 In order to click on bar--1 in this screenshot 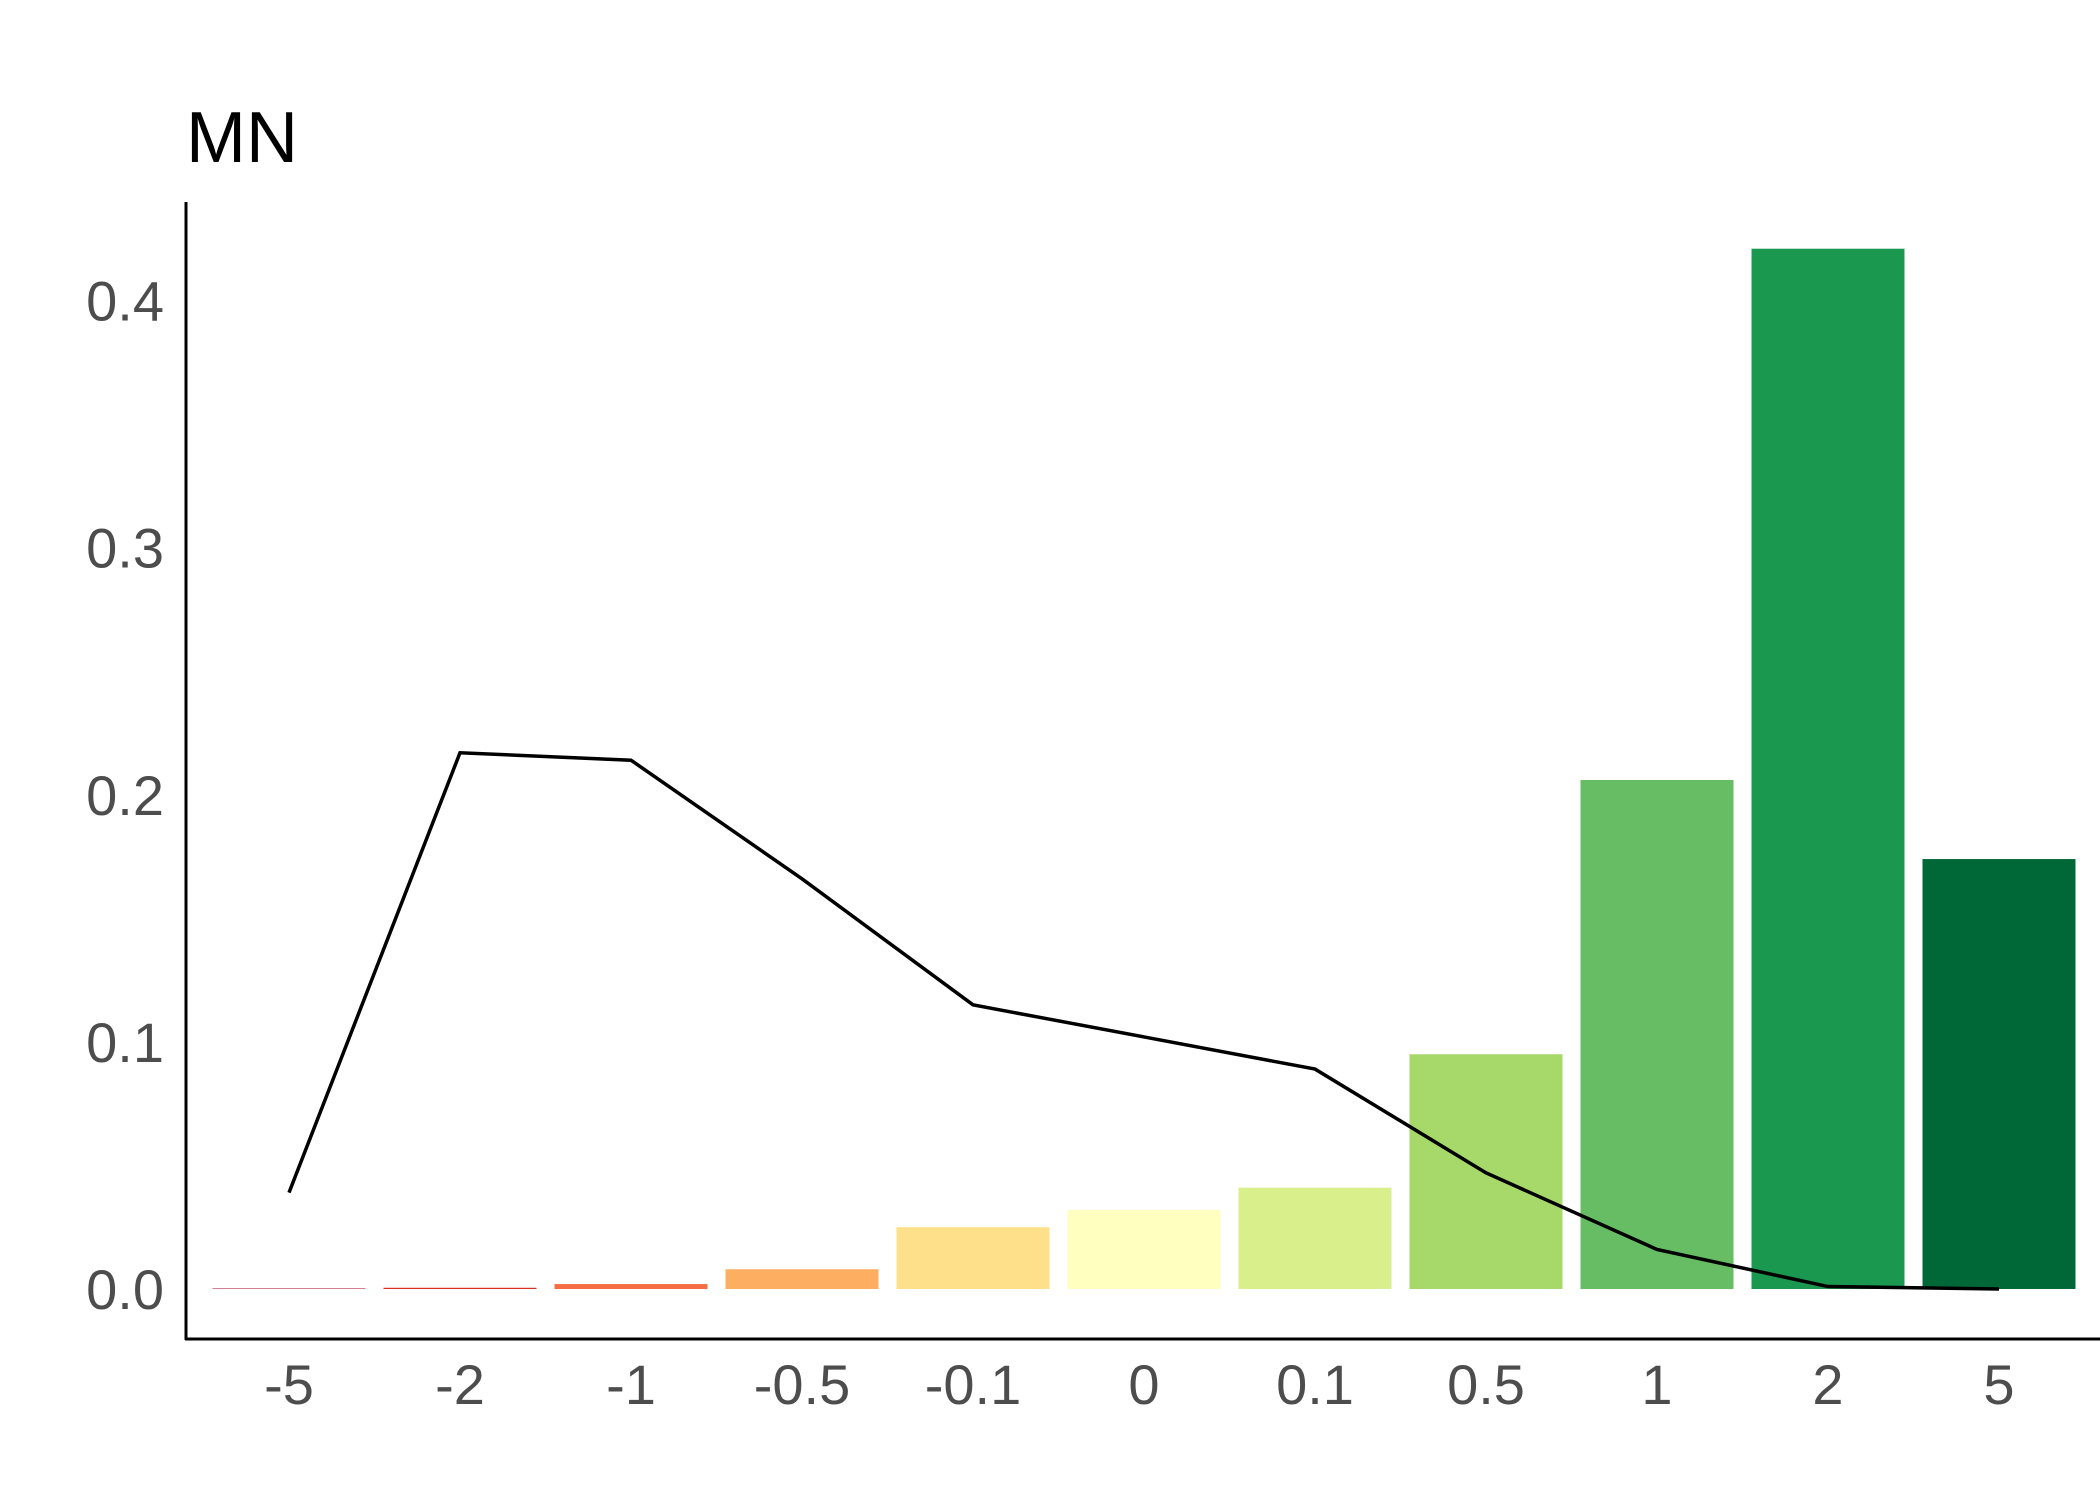, I will do `click(631, 1286)`.